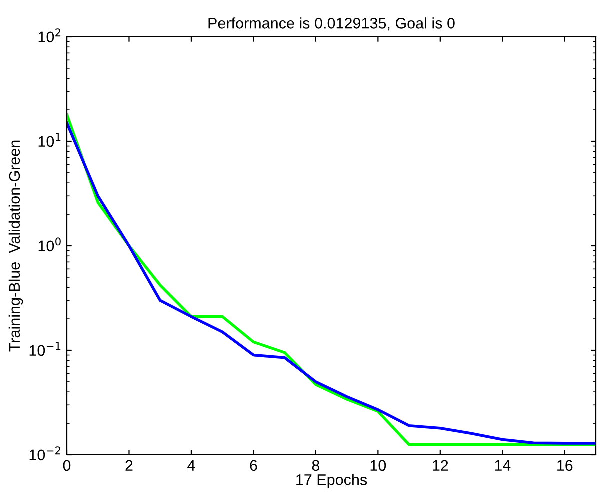 This screenshot has width=604, height=499. What do you see at coordinates (331, 24) in the screenshot?
I see `chart-title: Performance is 0.0129135, Goal is 0` at bounding box center [331, 24].